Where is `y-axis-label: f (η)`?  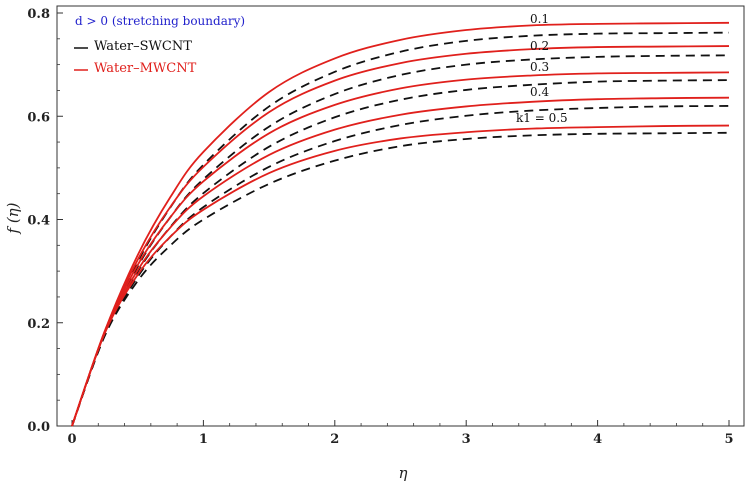 y-axis-label: f (η) is located at coordinates (13, 218).